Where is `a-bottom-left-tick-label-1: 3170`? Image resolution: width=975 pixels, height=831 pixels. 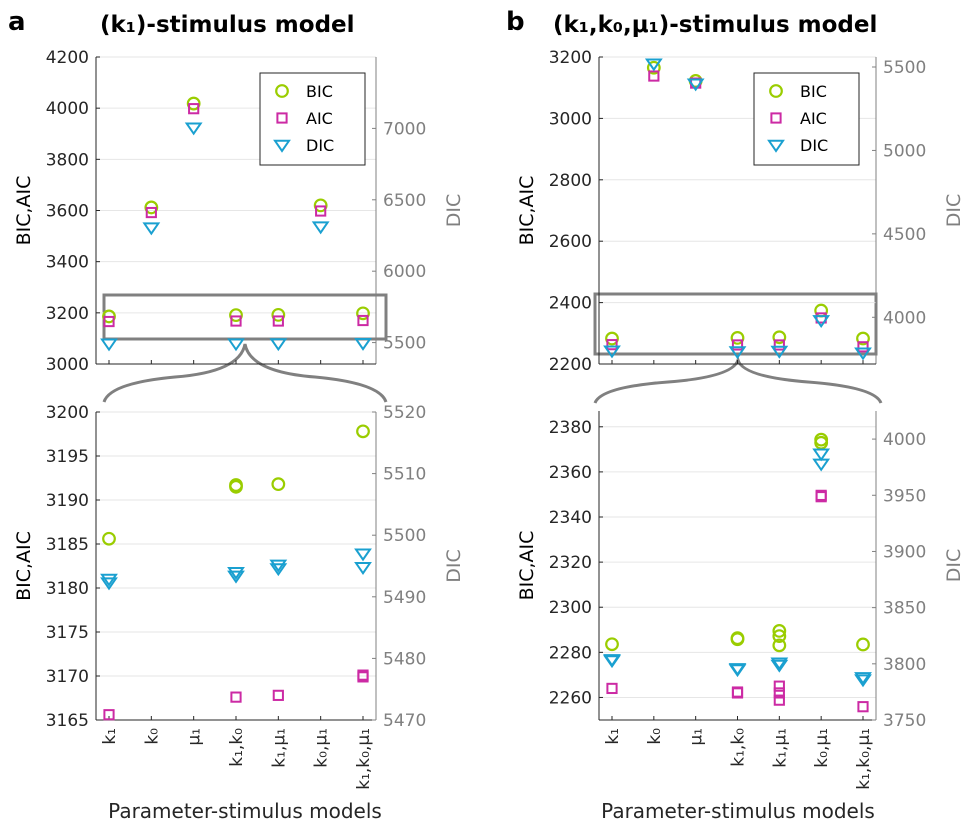
a-bottom-left-tick-label-1: 3170 is located at coordinates (67, 677).